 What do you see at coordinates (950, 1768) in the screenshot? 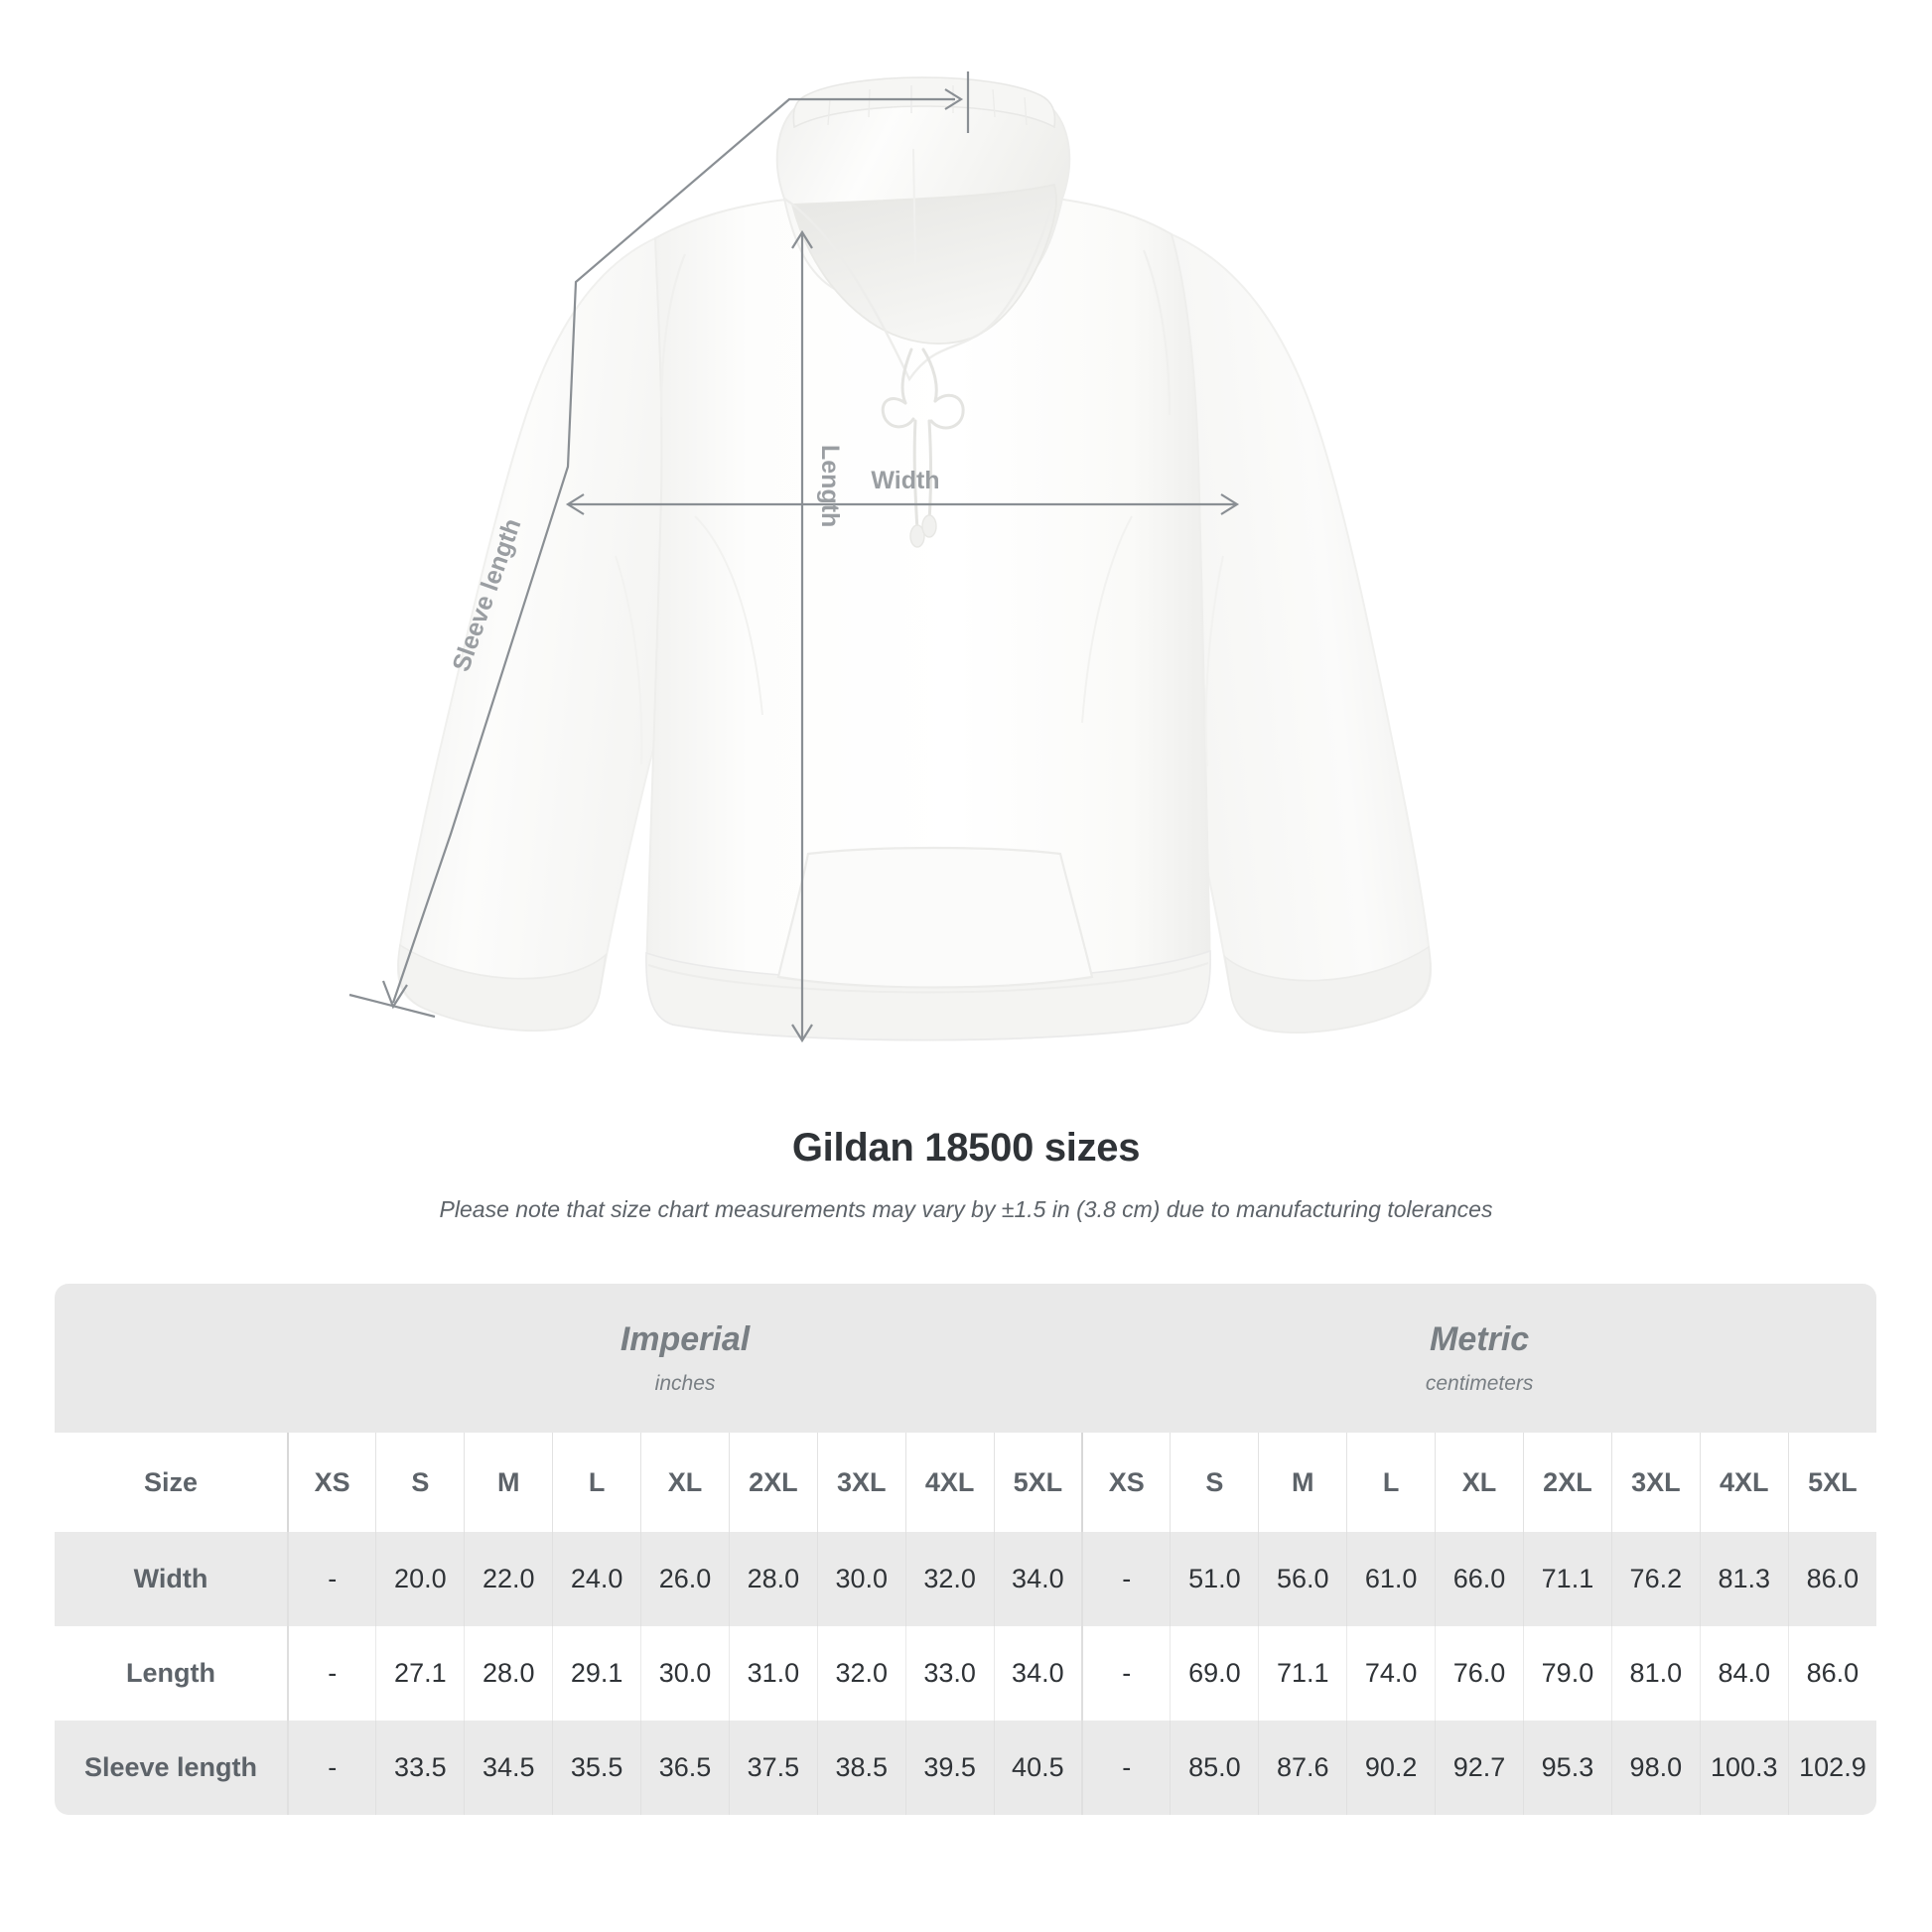
I see `sleeve-imperial-4xl: 39.5` at bounding box center [950, 1768].